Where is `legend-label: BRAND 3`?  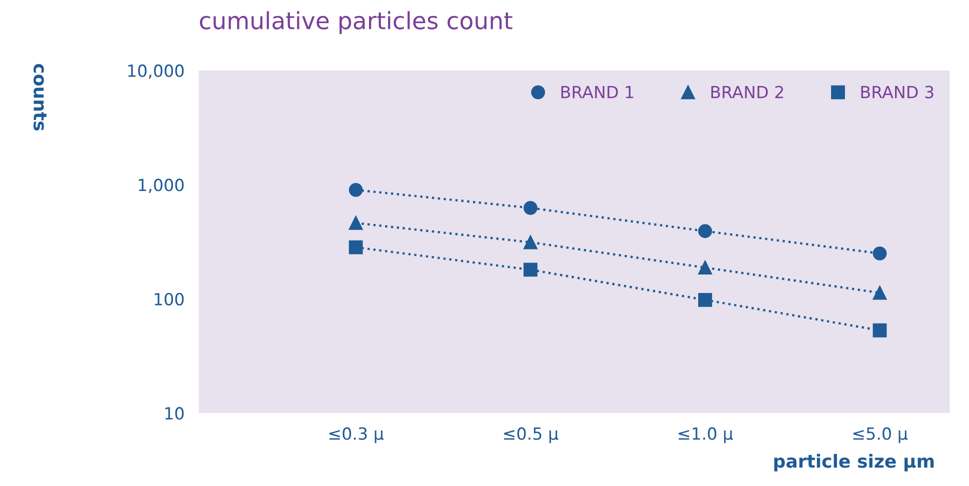 legend-label: BRAND 3 is located at coordinates (897, 92).